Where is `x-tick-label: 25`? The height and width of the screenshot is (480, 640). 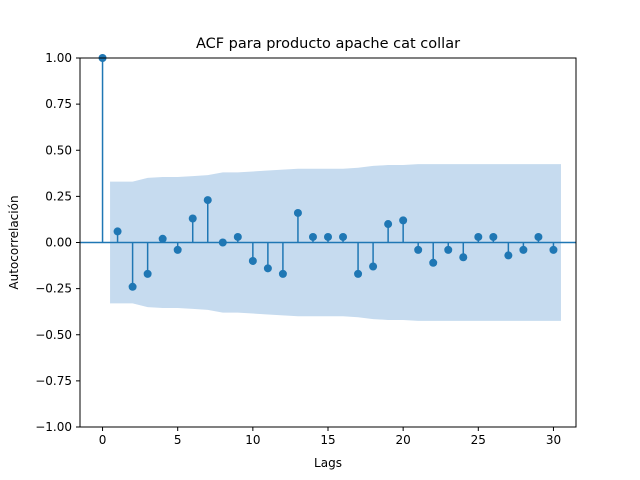 x-tick-label: 25 is located at coordinates (478, 440).